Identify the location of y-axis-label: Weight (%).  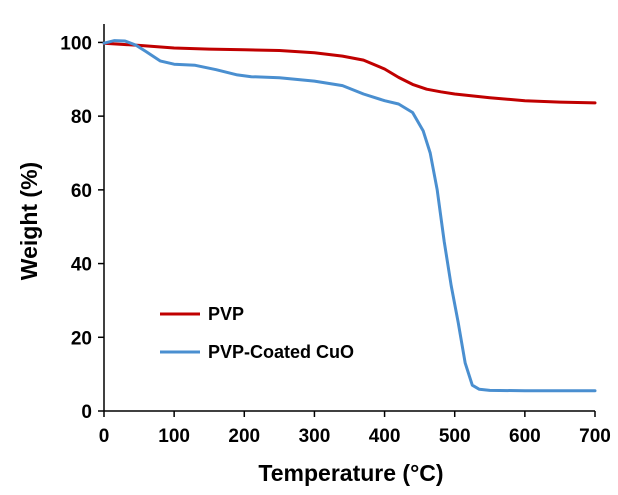
(29, 221).